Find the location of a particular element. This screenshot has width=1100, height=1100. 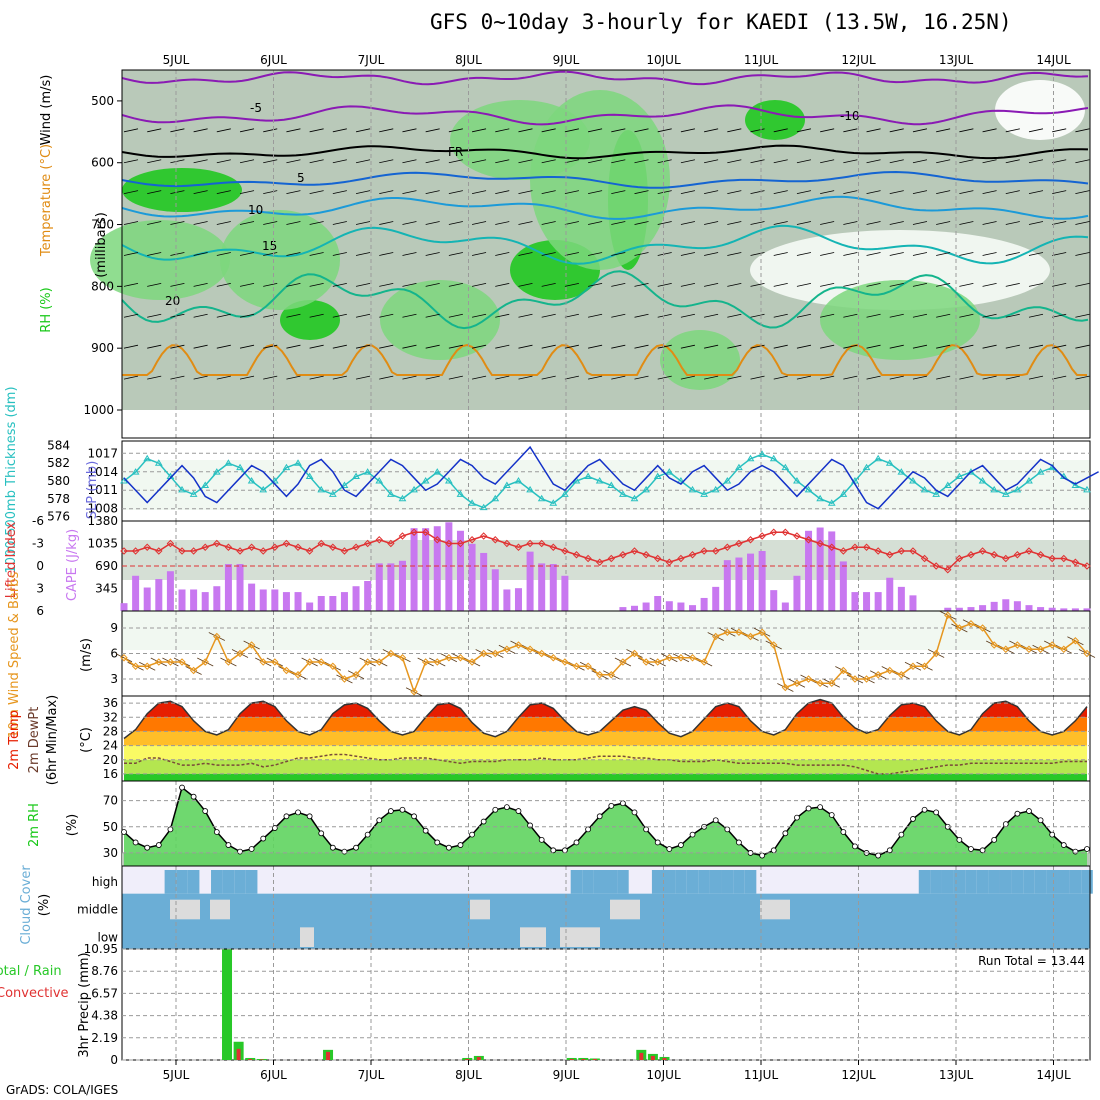

date-label-bottom: 14JUL is located at coordinates (1053, 1075).